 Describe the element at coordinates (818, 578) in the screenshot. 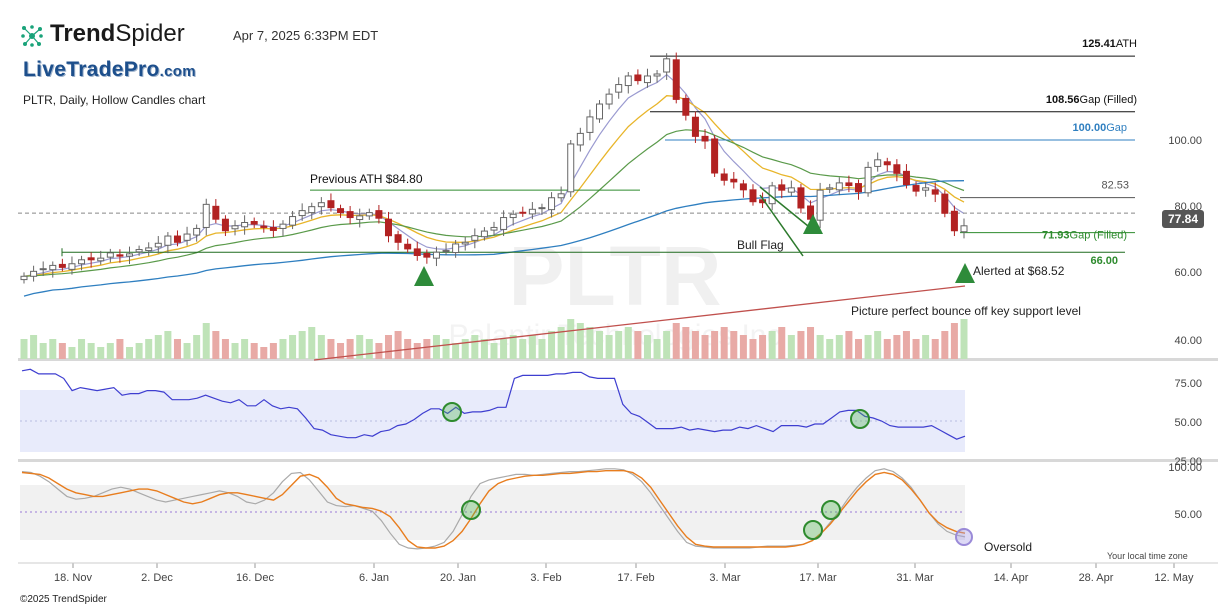

I see `x-axis-tick-label: 17. Mar` at that location.